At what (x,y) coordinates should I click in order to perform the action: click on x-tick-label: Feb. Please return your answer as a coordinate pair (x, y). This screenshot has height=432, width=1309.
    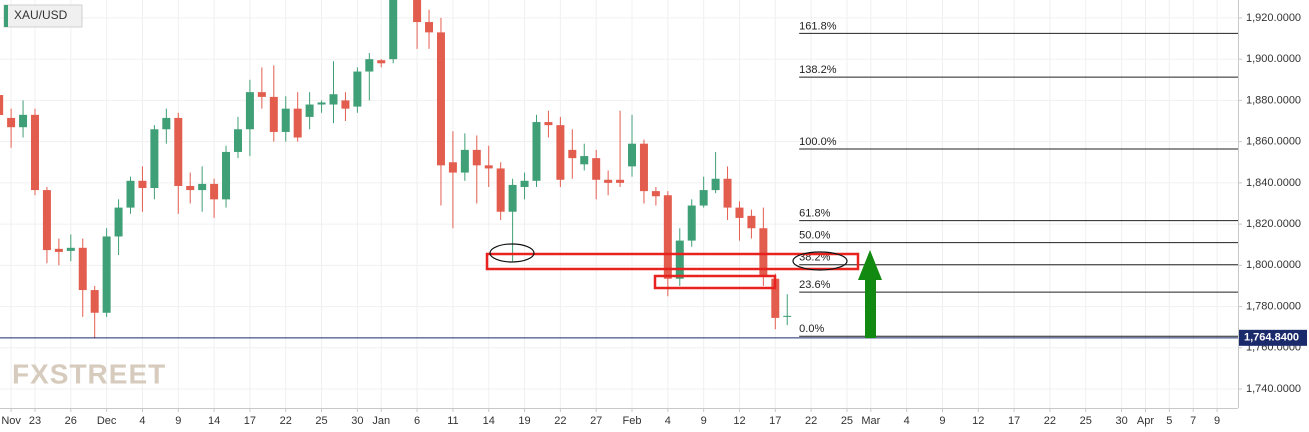
    Looking at the image, I should click on (632, 421).